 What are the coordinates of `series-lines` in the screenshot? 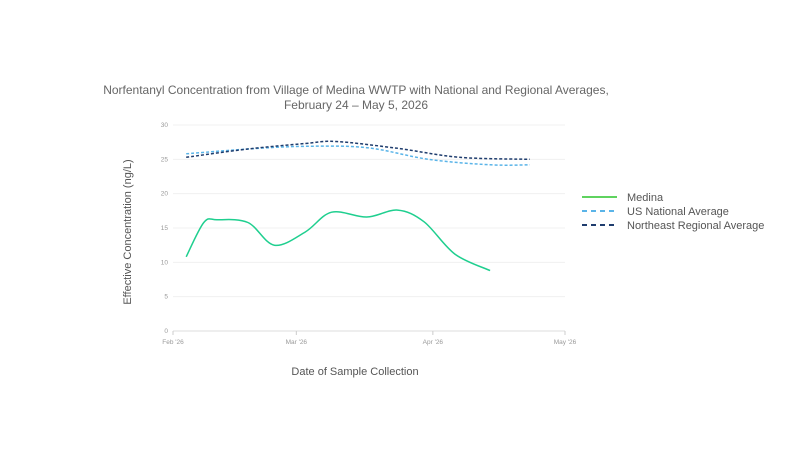 It's located at (357, 206).